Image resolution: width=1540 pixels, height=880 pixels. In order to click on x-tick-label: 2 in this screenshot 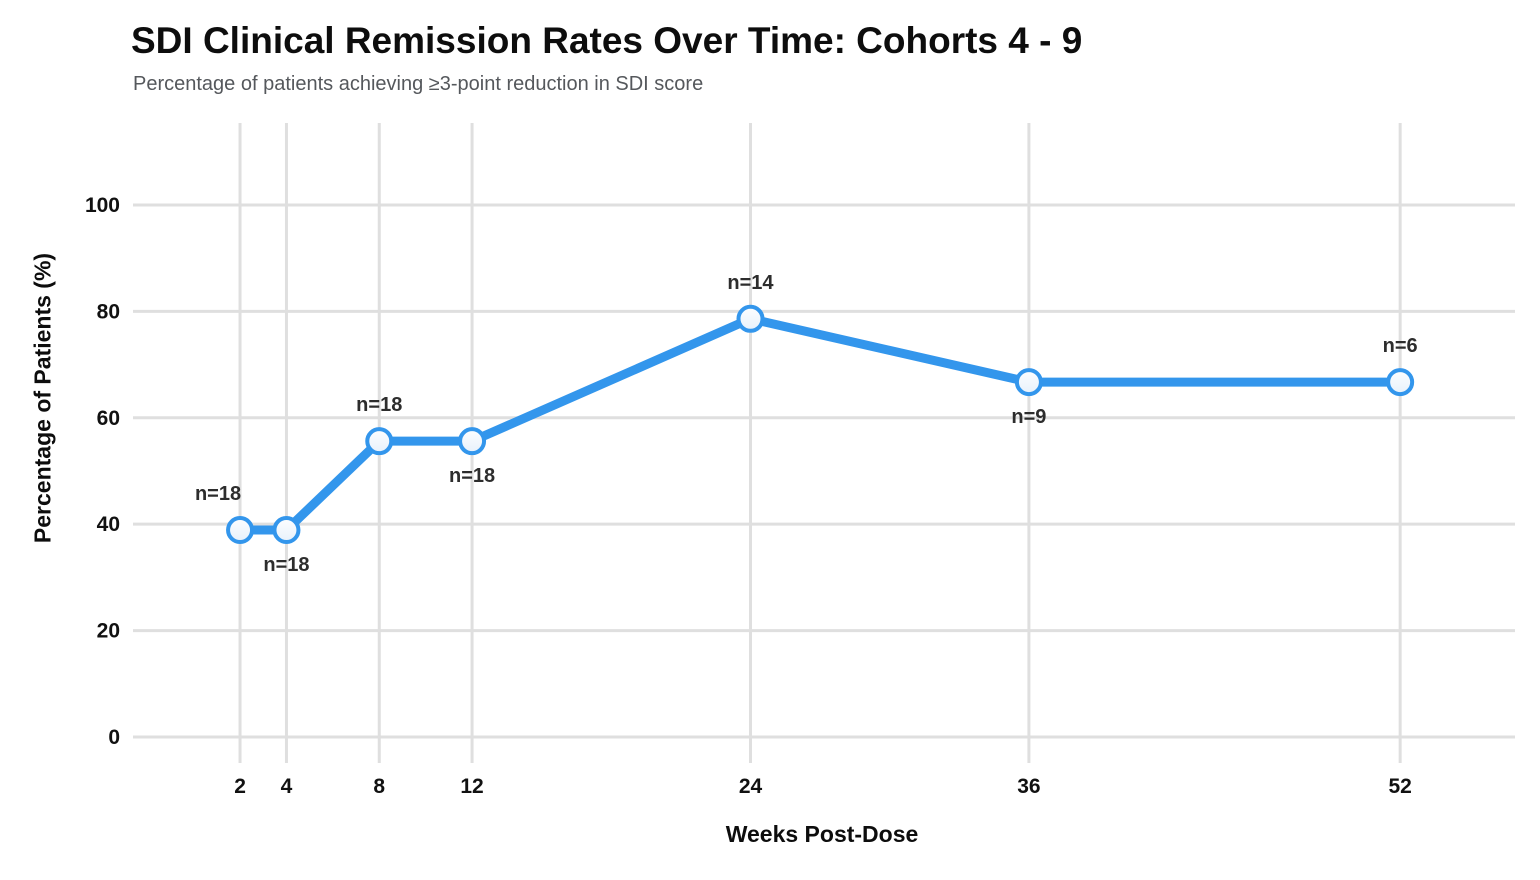, I will do `click(240, 786)`.